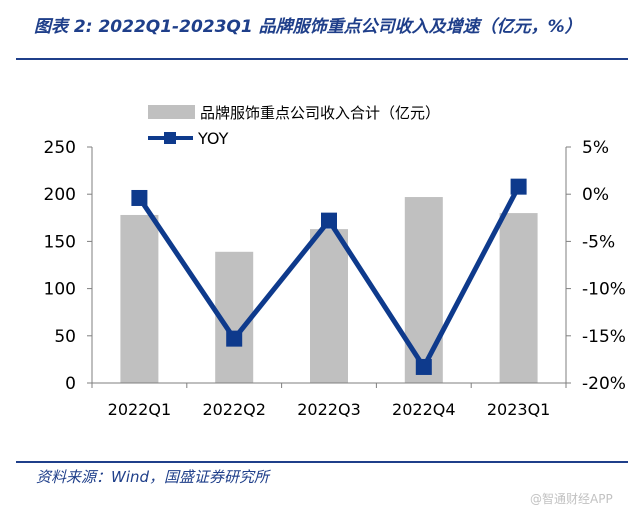  Describe the element at coordinates (423, 366) in the screenshot. I see `yoy-point-2022q4` at that location.